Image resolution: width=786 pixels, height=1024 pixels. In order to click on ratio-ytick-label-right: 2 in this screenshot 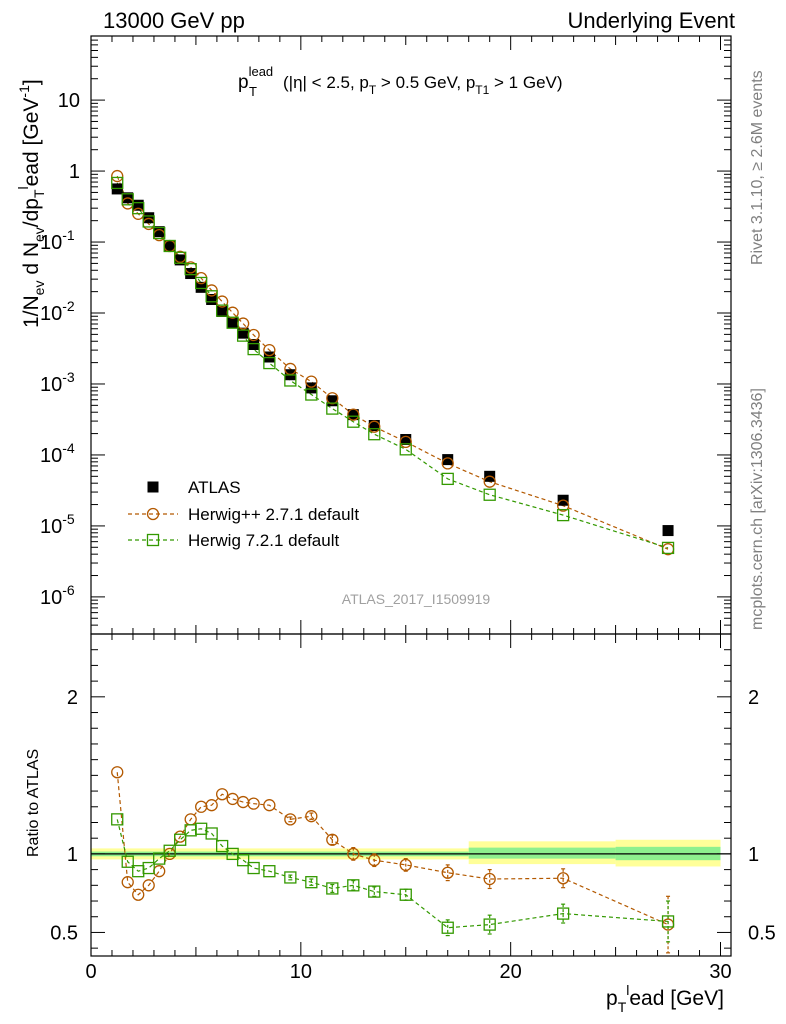, I will do `click(753, 698)`.